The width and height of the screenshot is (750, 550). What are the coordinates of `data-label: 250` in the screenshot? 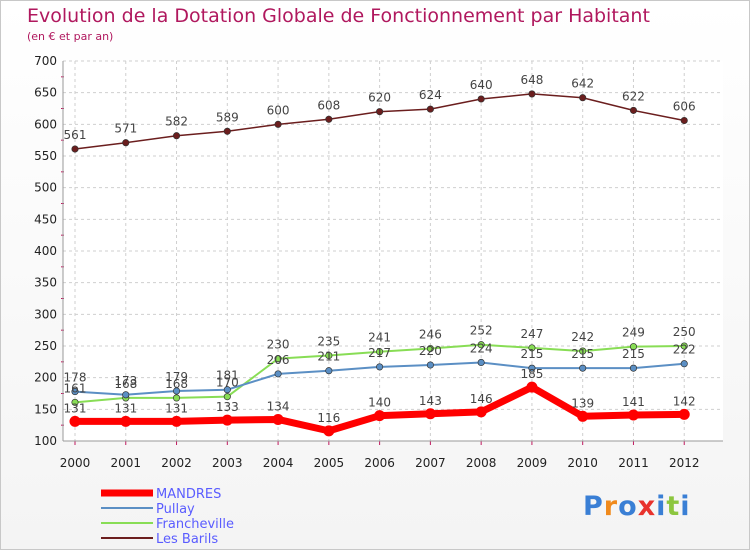 It's located at (684, 332).